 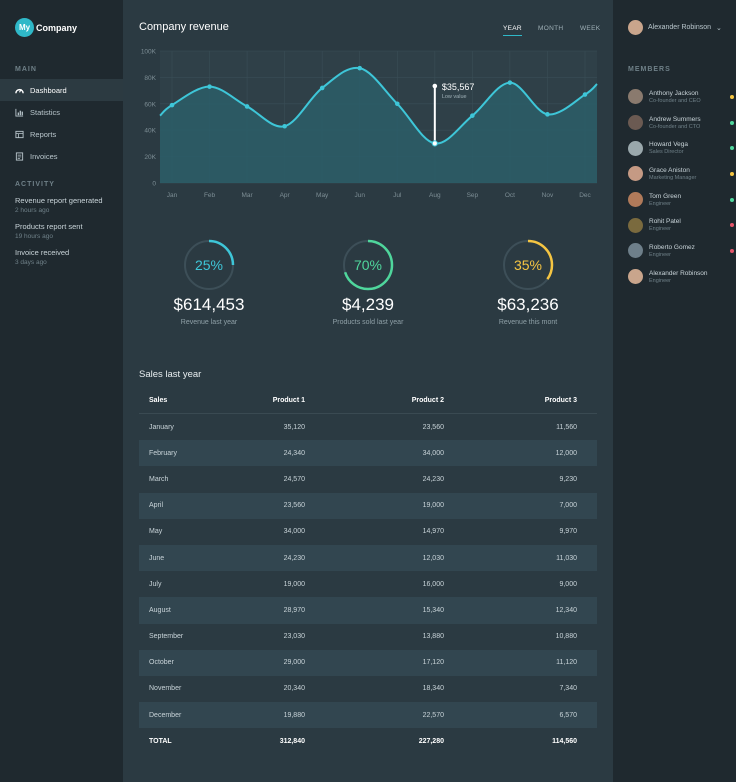 What do you see at coordinates (61, 156) in the screenshot?
I see `nav-item-invoices: Invoices` at bounding box center [61, 156].